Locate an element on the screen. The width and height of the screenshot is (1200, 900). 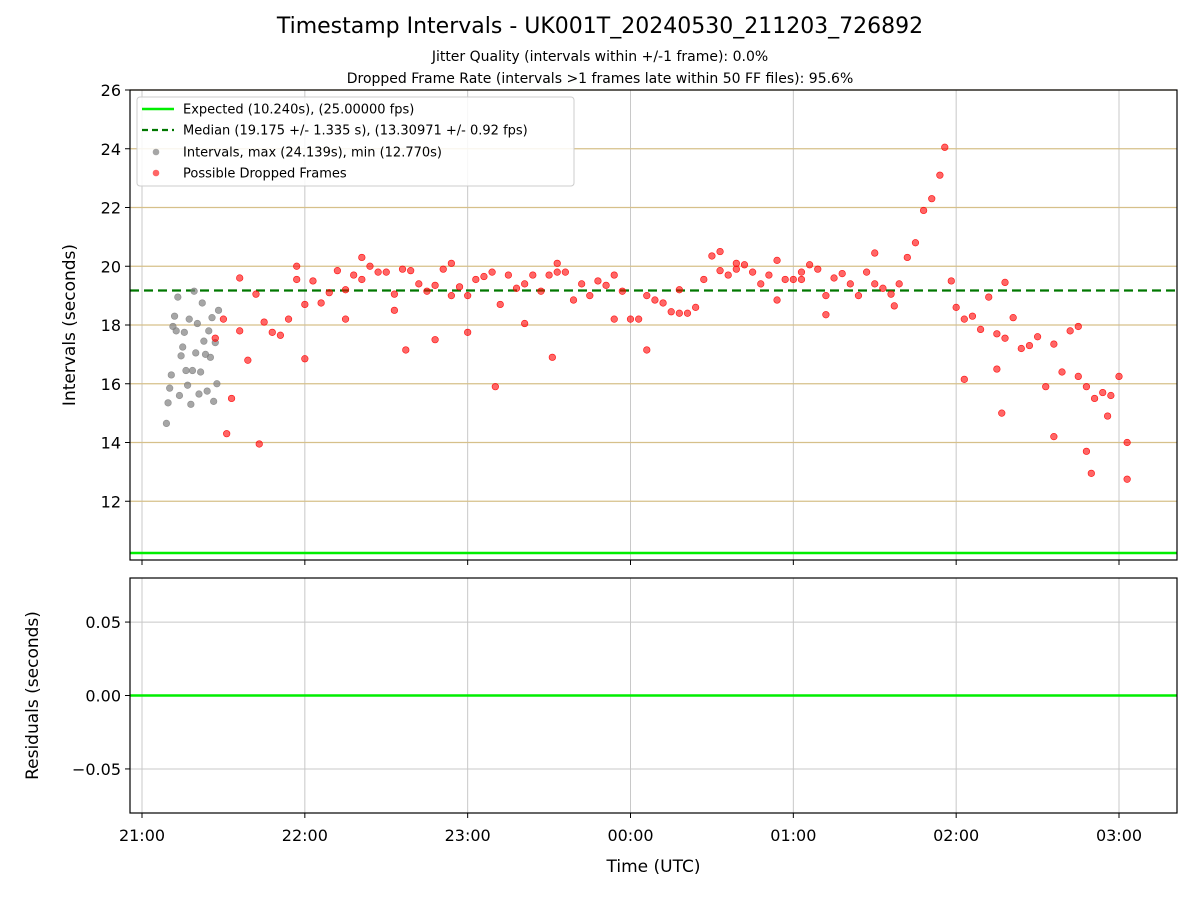
top-ytick-label-3: 18 is located at coordinates (111, 325).